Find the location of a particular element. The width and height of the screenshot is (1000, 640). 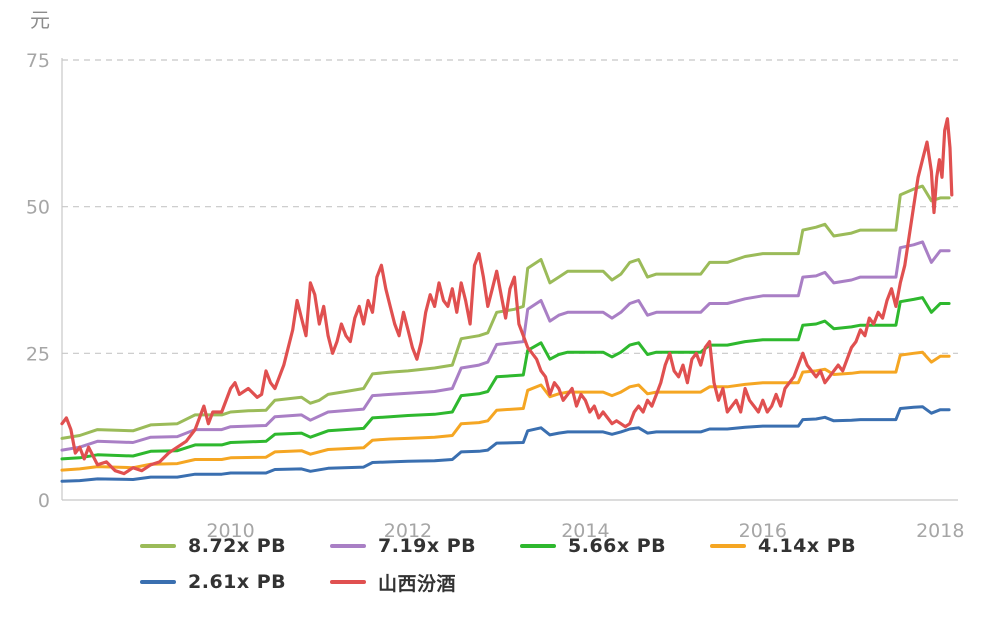

legend-item: 5.66x PB is located at coordinates (615, 546).